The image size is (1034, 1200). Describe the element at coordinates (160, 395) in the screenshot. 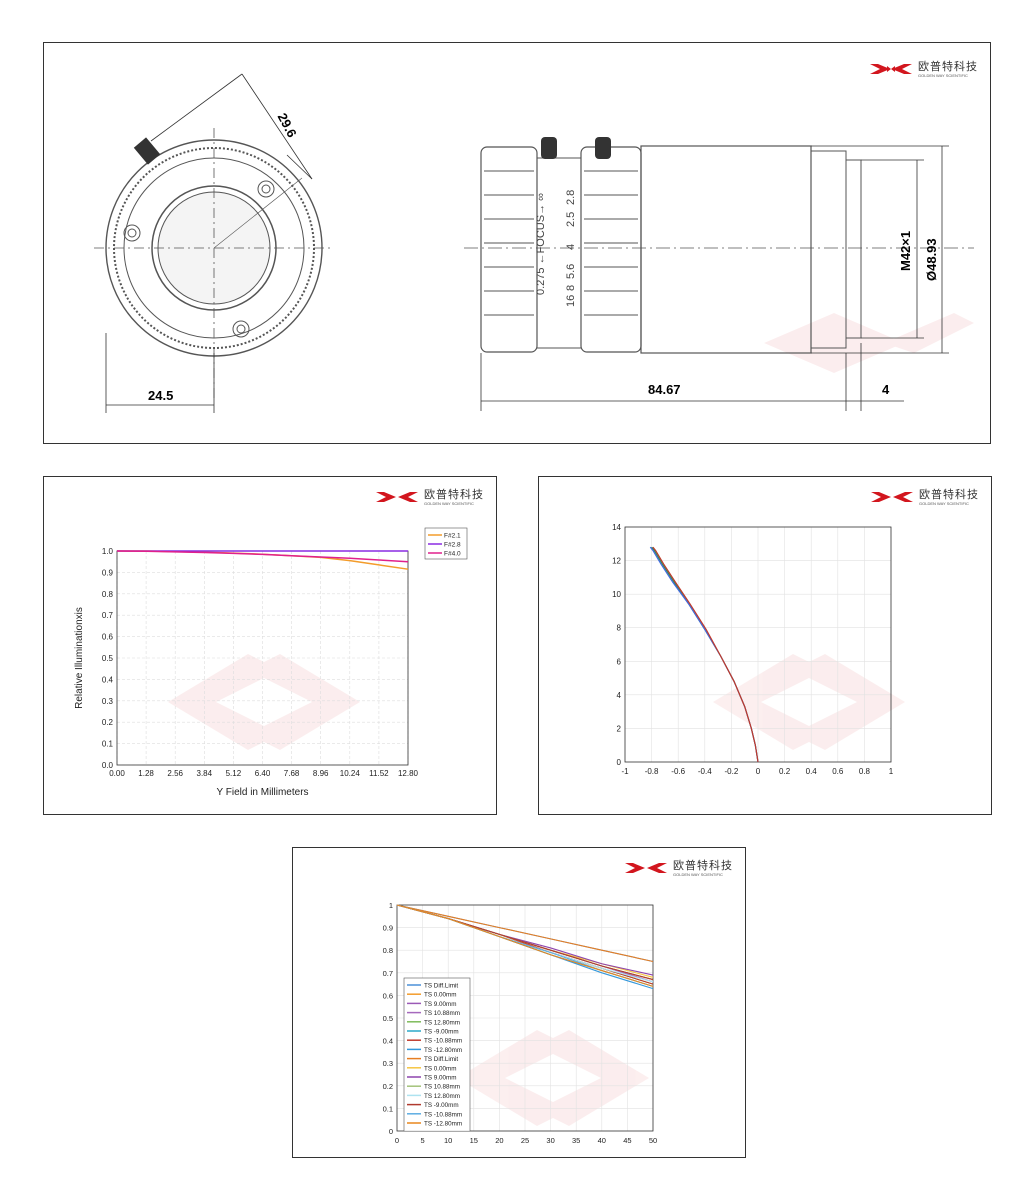

I see `dim-radius-label: 24.5` at that location.